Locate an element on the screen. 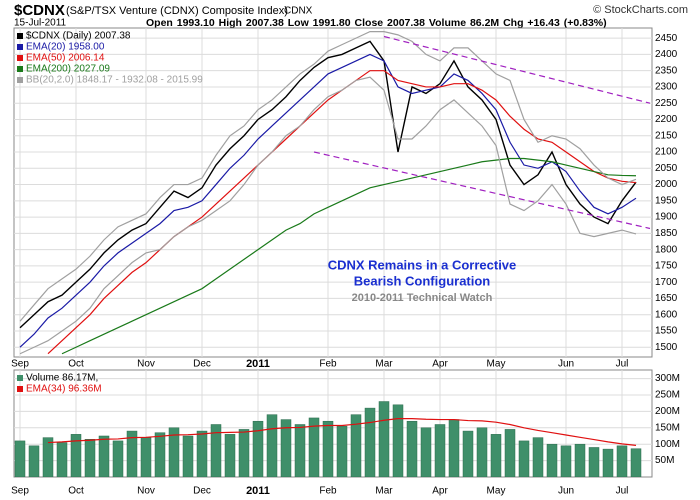 The width and height of the screenshot is (700, 500). y-tick-label: 2100 is located at coordinates (666, 152).